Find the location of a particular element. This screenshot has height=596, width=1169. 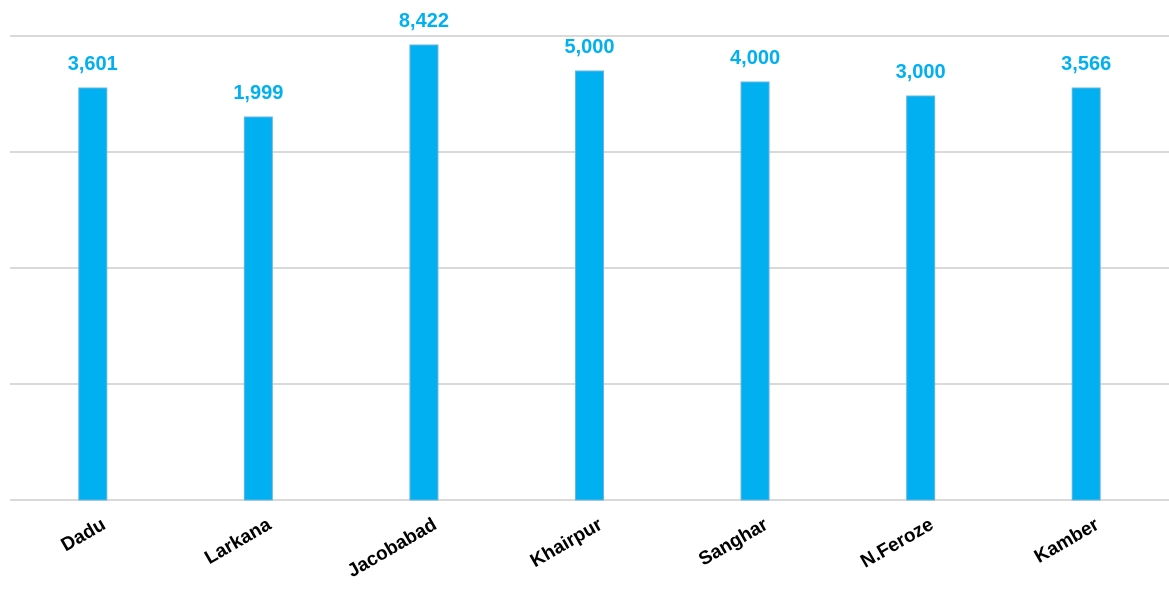

x-tick-label: Dadu is located at coordinates (84, 535).